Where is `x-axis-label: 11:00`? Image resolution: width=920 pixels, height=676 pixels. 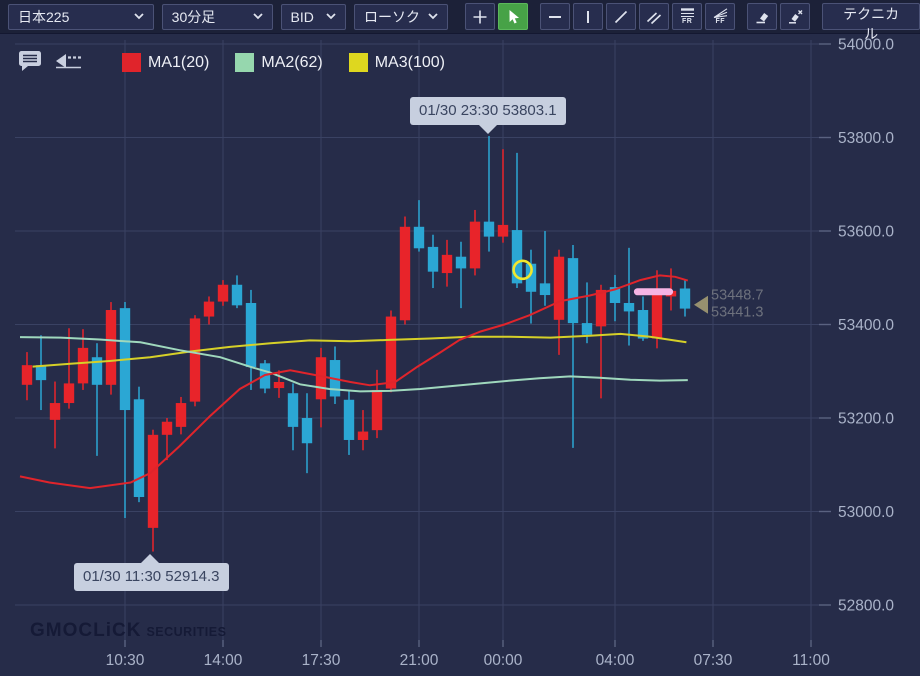 x-axis-label: 11:00 is located at coordinates (811, 660).